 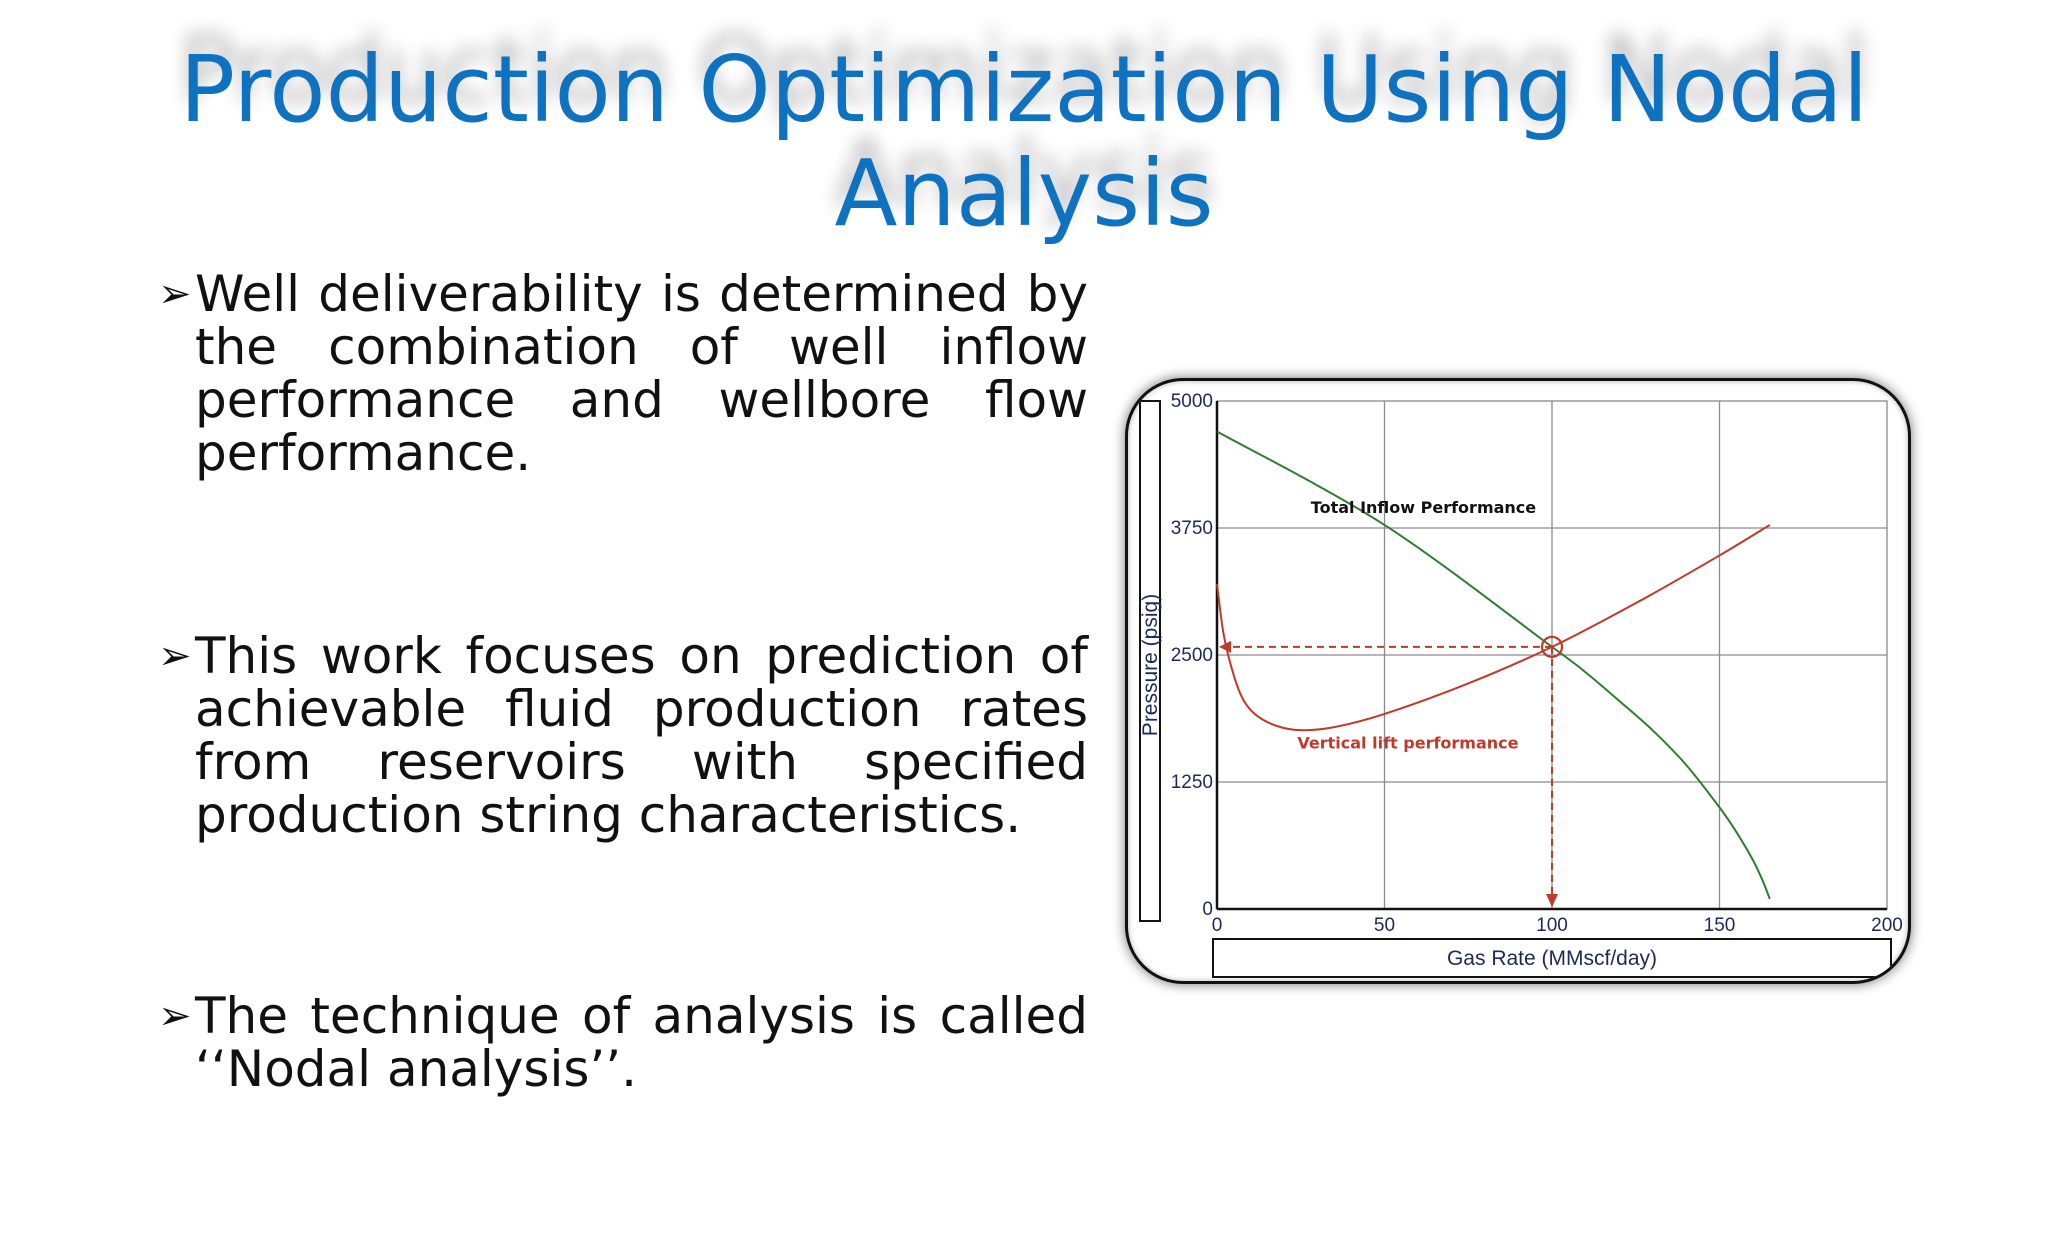 I want to click on inflow-performance-line, so click(x=1493, y=665).